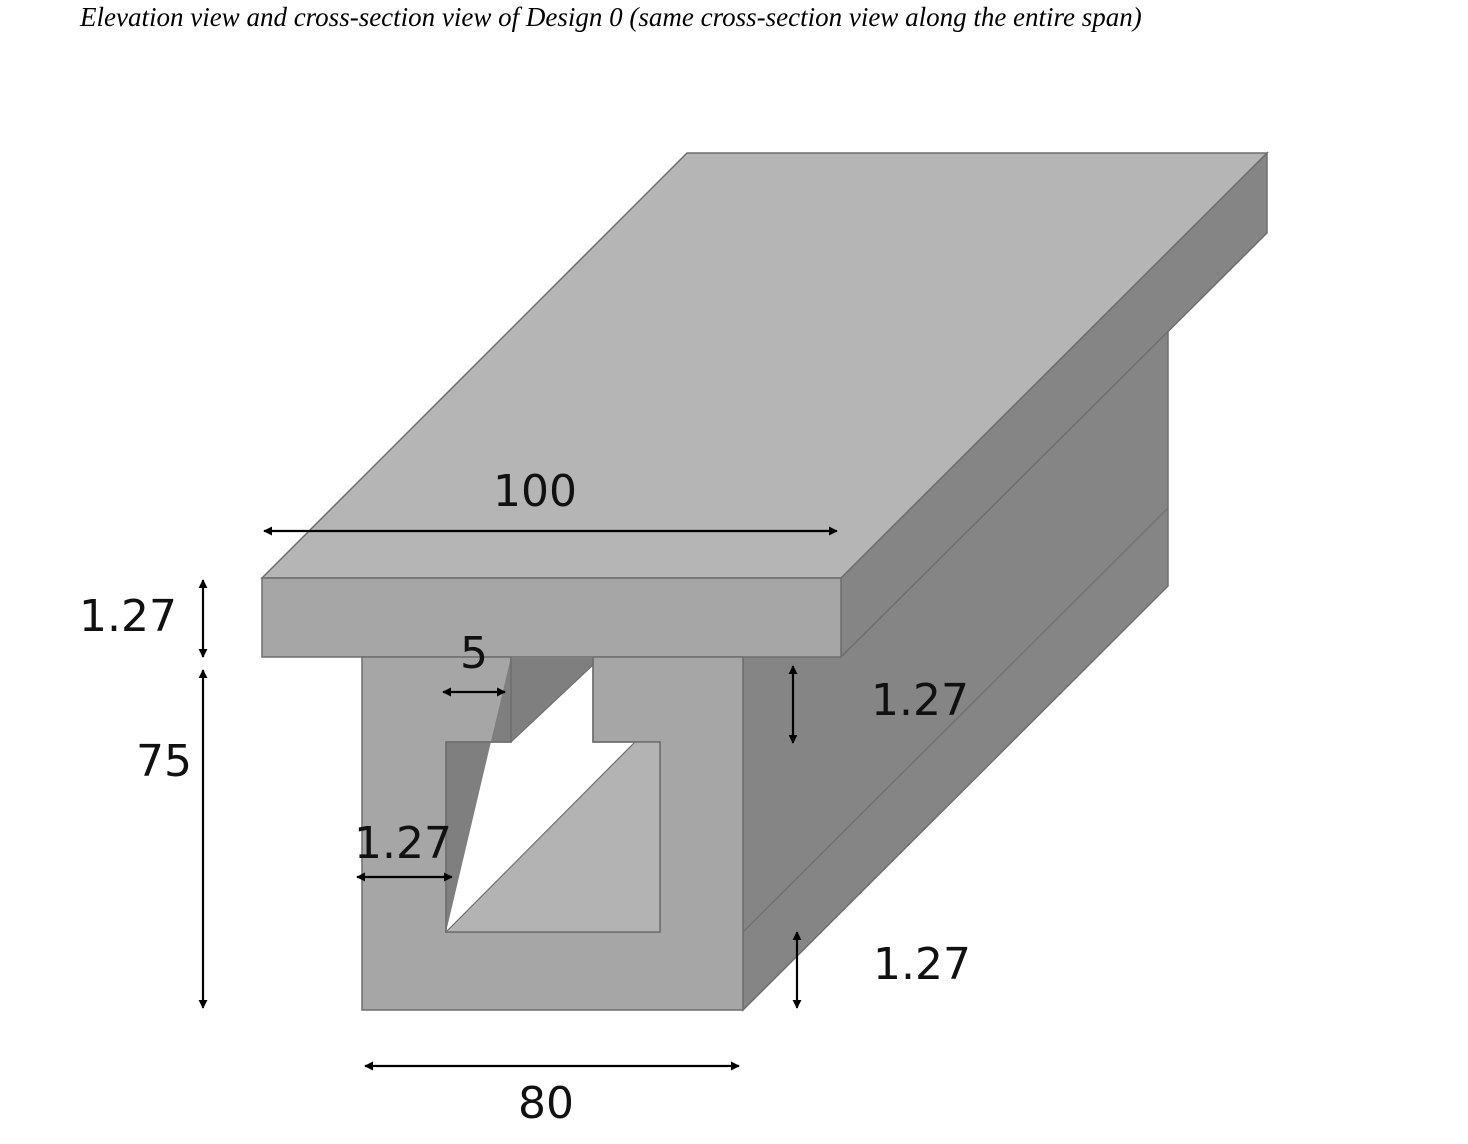 This screenshot has width=1468, height=1144. I want to click on cavity-light-floor, so click(553, 837).